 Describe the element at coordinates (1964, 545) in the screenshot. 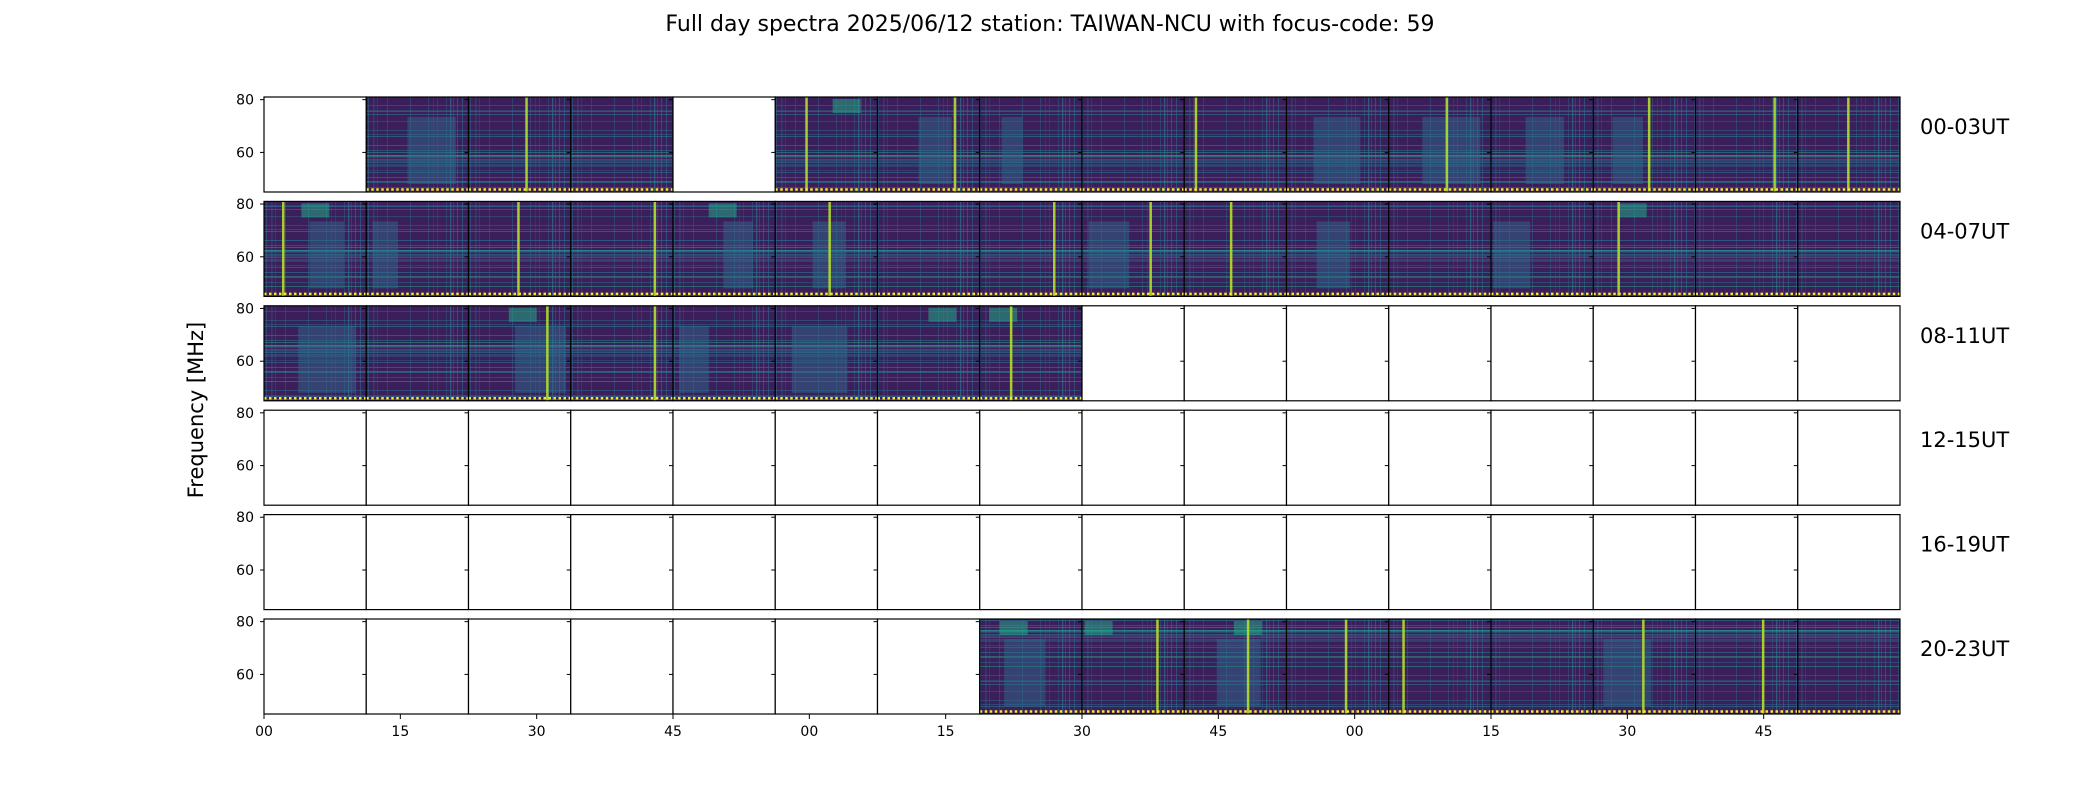

I see `row-label: 16-19UT` at that location.